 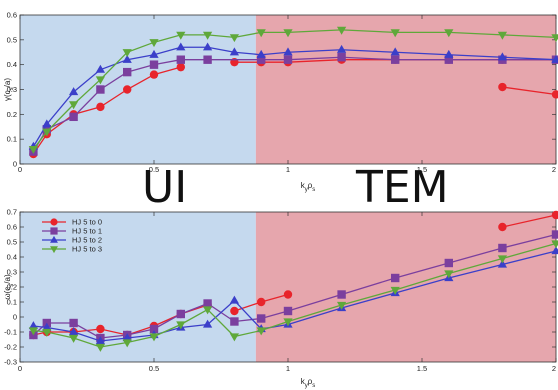 I want to click on y-tick-label: 0.5, so click(x=12, y=39).